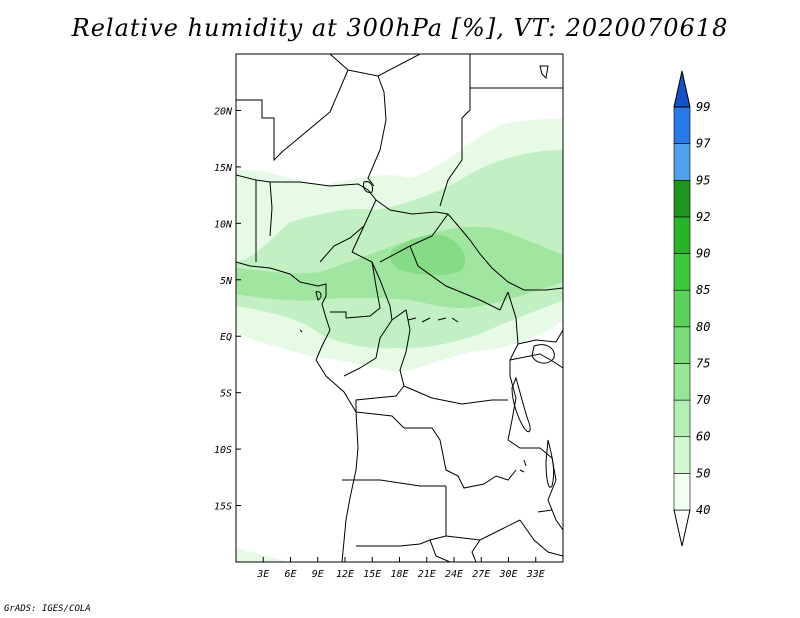 The height and width of the screenshot is (618, 800). I want to click on lon-tick-label: 12E, so click(345, 574).